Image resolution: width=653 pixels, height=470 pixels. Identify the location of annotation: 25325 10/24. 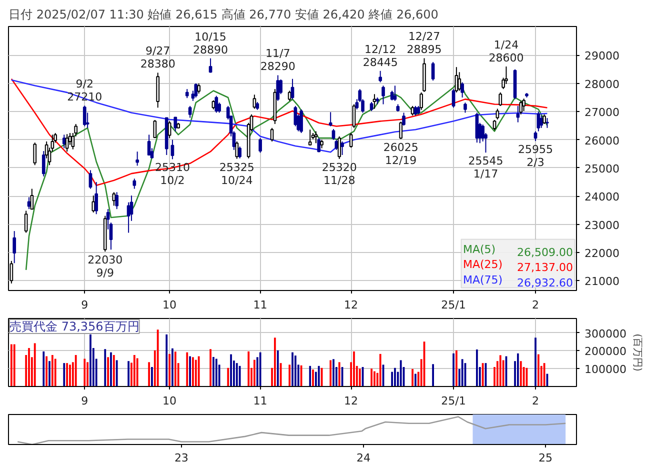
(236, 173).